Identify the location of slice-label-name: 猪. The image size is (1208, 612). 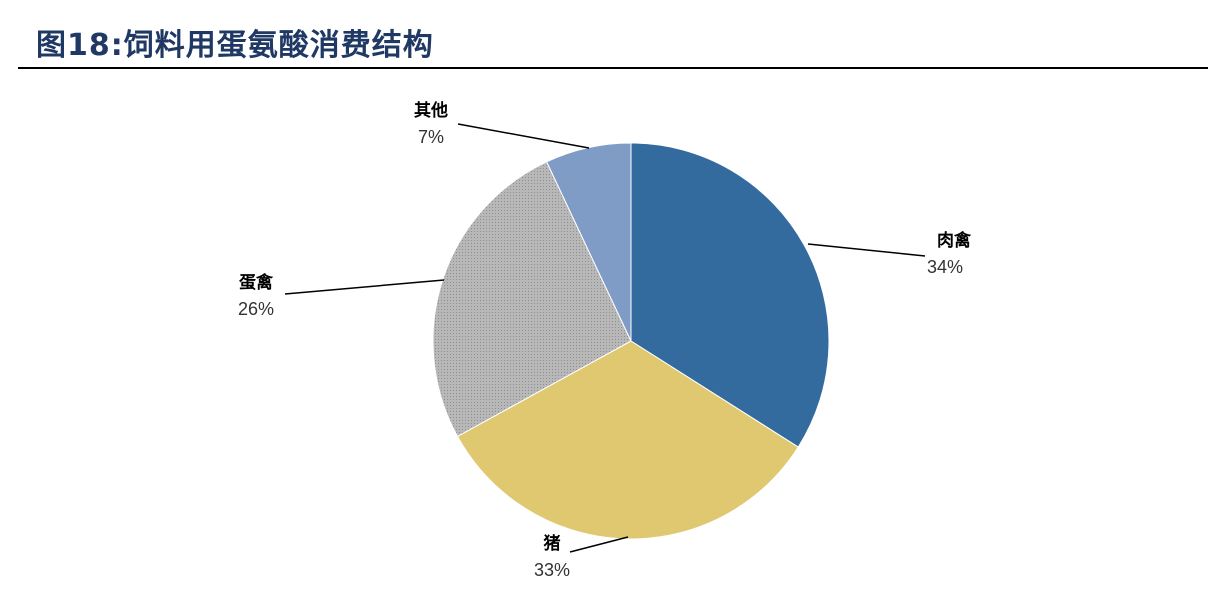
(552, 543).